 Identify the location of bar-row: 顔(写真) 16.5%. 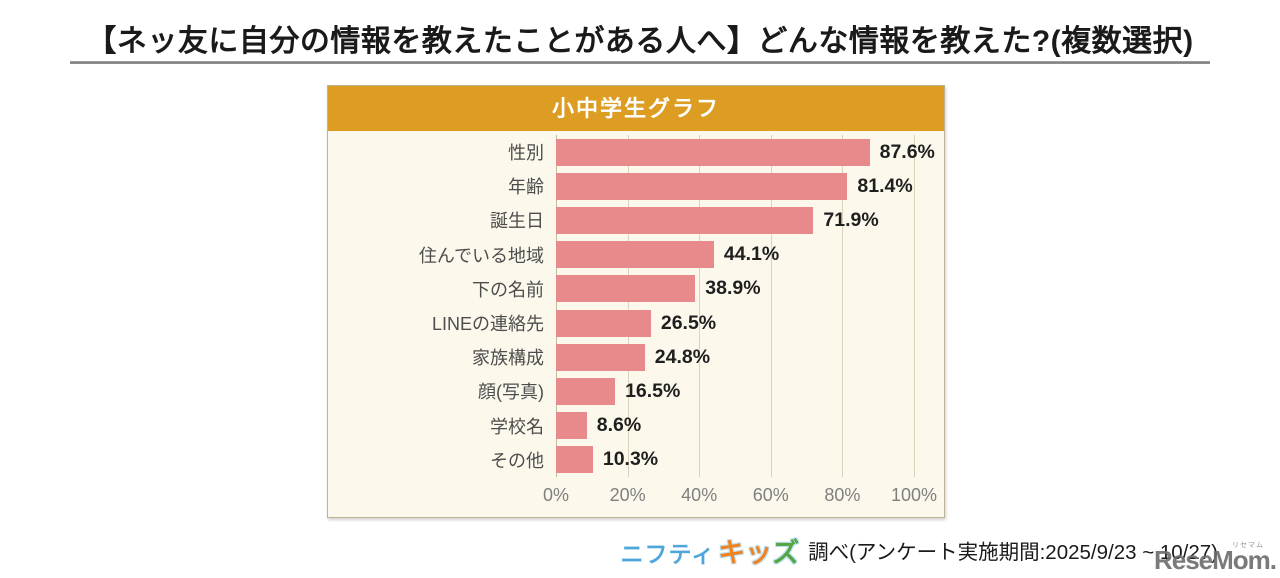
(635, 391).